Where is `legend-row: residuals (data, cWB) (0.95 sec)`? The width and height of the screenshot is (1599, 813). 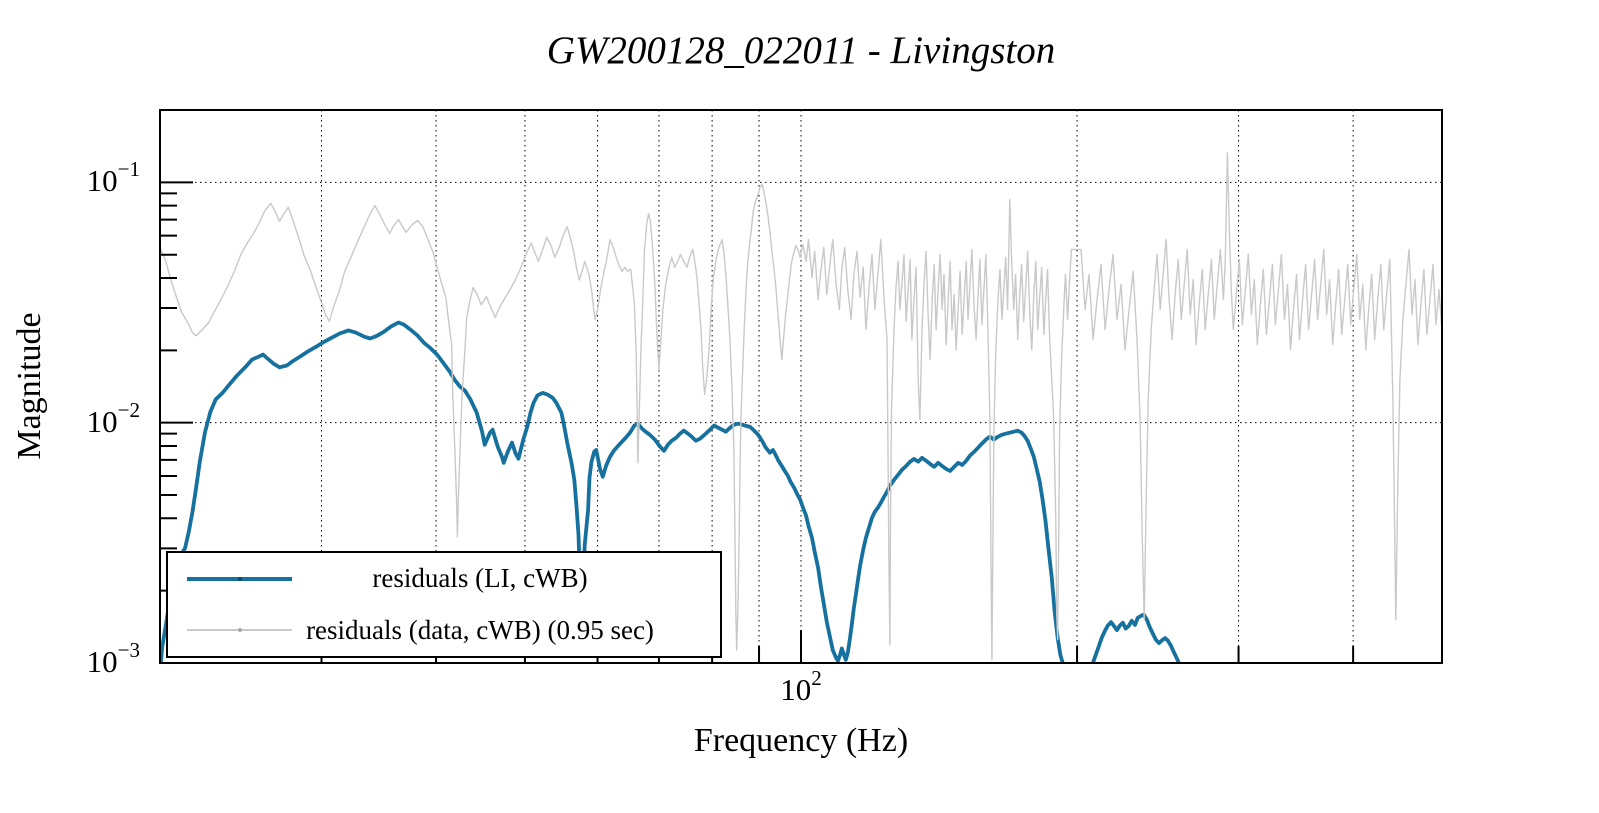
legend-row: residuals (data, cWB) (0.95 sec) is located at coordinates (444, 631).